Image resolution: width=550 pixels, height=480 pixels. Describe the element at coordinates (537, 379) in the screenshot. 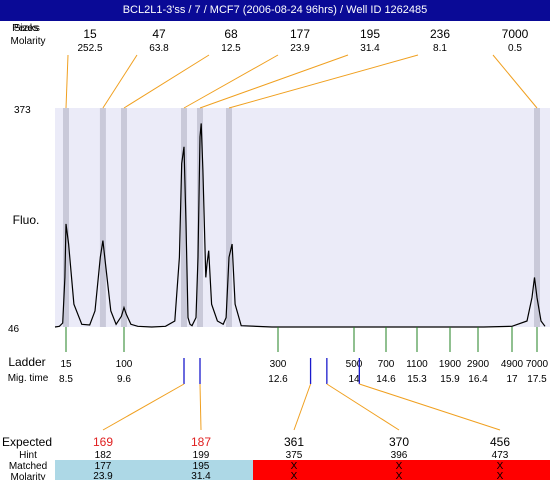

I see `ladder-time-label: 17.5` at that location.